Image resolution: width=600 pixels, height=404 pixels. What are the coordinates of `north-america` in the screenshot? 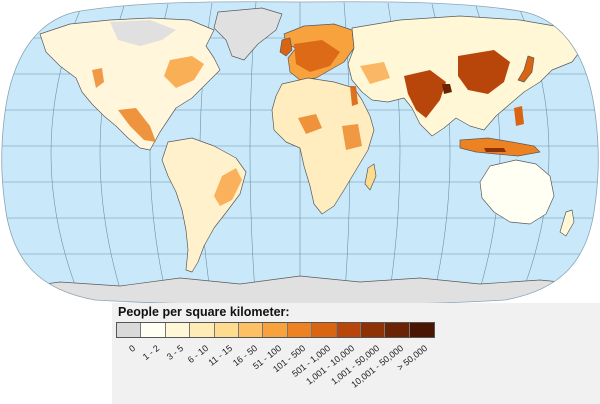 It's located at (130, 84).